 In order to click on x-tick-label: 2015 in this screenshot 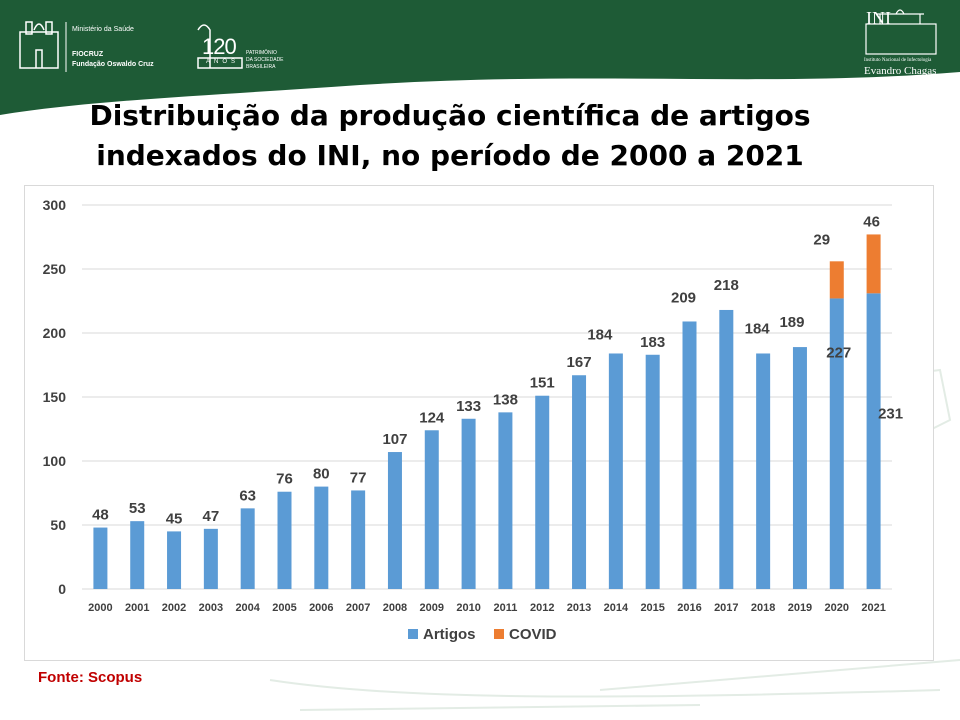, I will do `click(652, 608)`.